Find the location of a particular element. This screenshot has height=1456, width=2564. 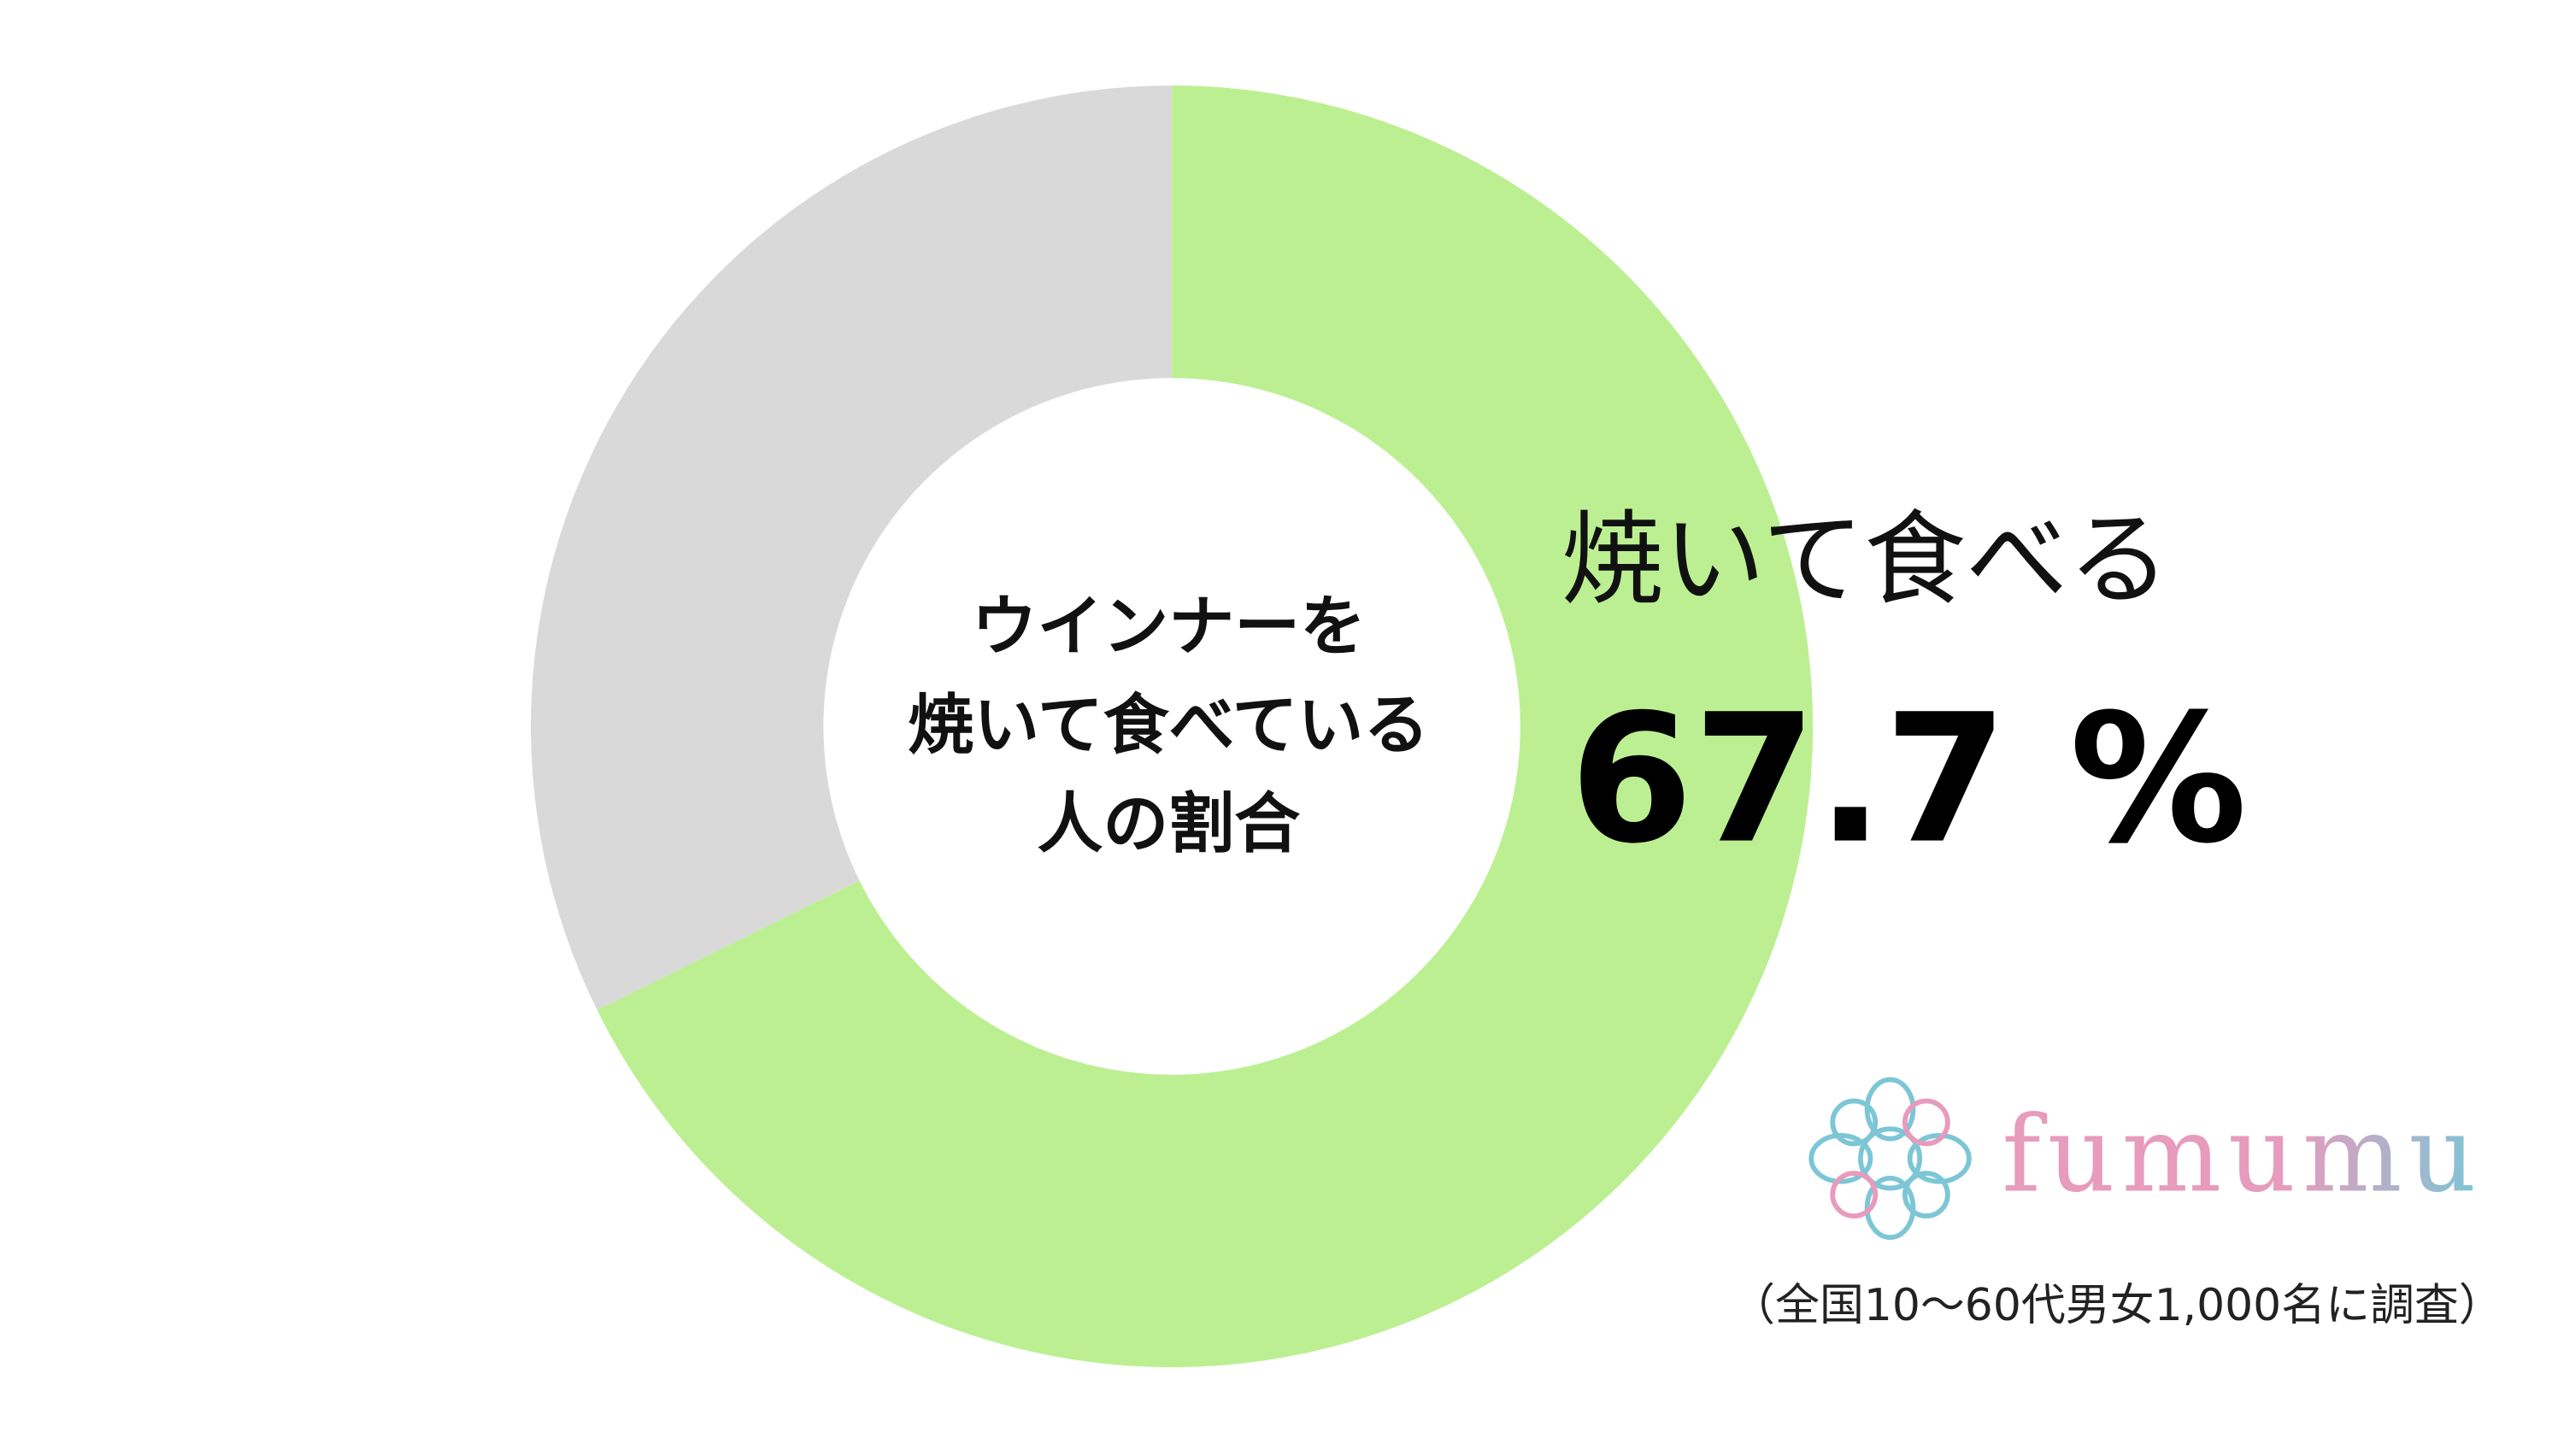

center-label: 人の割合 is located at coordinates (1169, 824).